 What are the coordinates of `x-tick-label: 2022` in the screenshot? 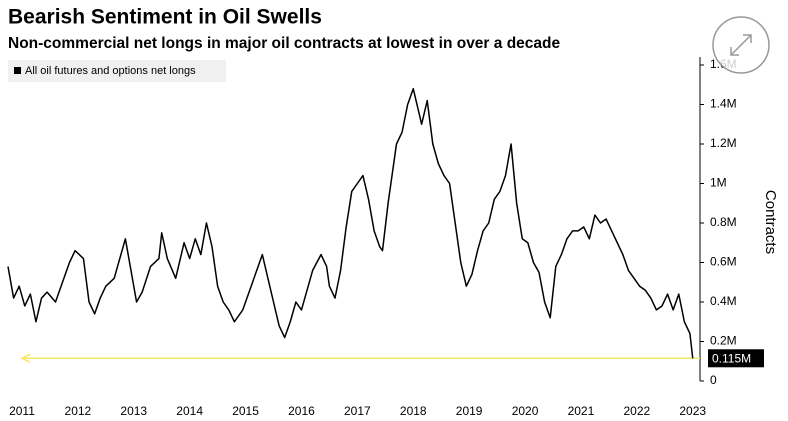 It's located at (636, 411).